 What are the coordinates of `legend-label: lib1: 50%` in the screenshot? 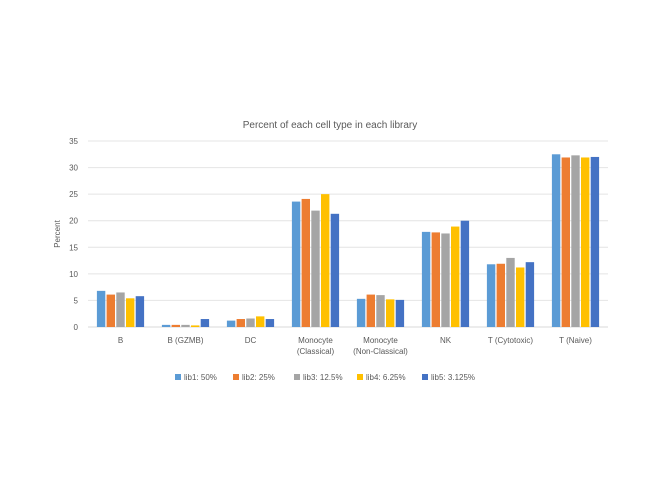 It's located at (200, 377).